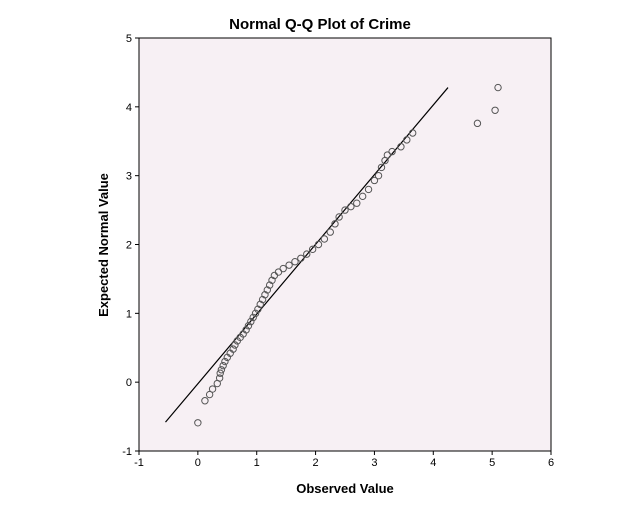 The height and width of the screenshot is (513, 641). What do you see at coordinates (344, 460) in the screenshot?
I see `x-axis-ticks: -1 0 1 2 3 4 5 6` at bounding box center [344, 460].